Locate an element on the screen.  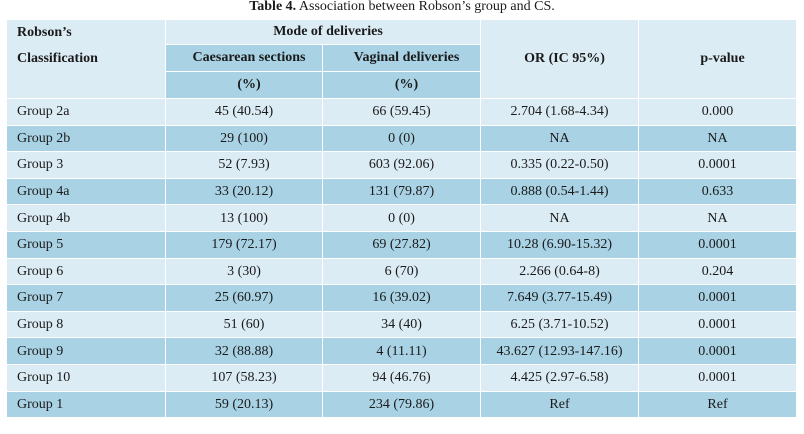
row-group-cell: Group 4b is located at coordinates (86, 218).